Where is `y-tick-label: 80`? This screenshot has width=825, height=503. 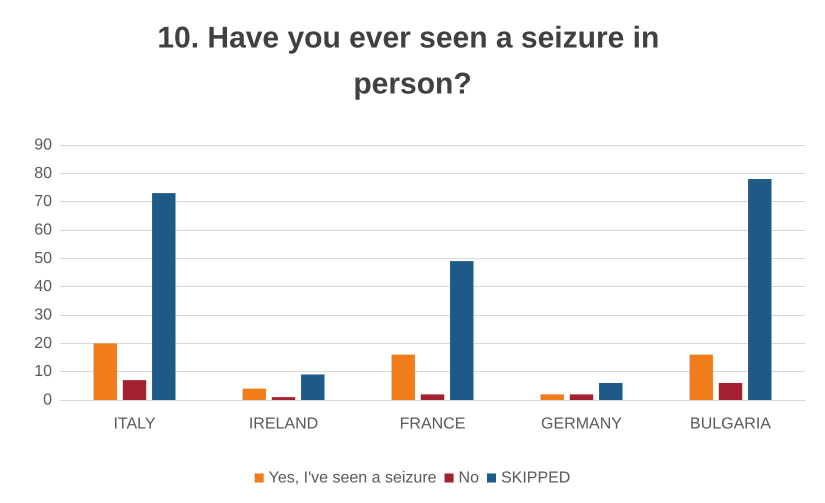 y-tick-label: 80 is located at coordinates (43, 173).